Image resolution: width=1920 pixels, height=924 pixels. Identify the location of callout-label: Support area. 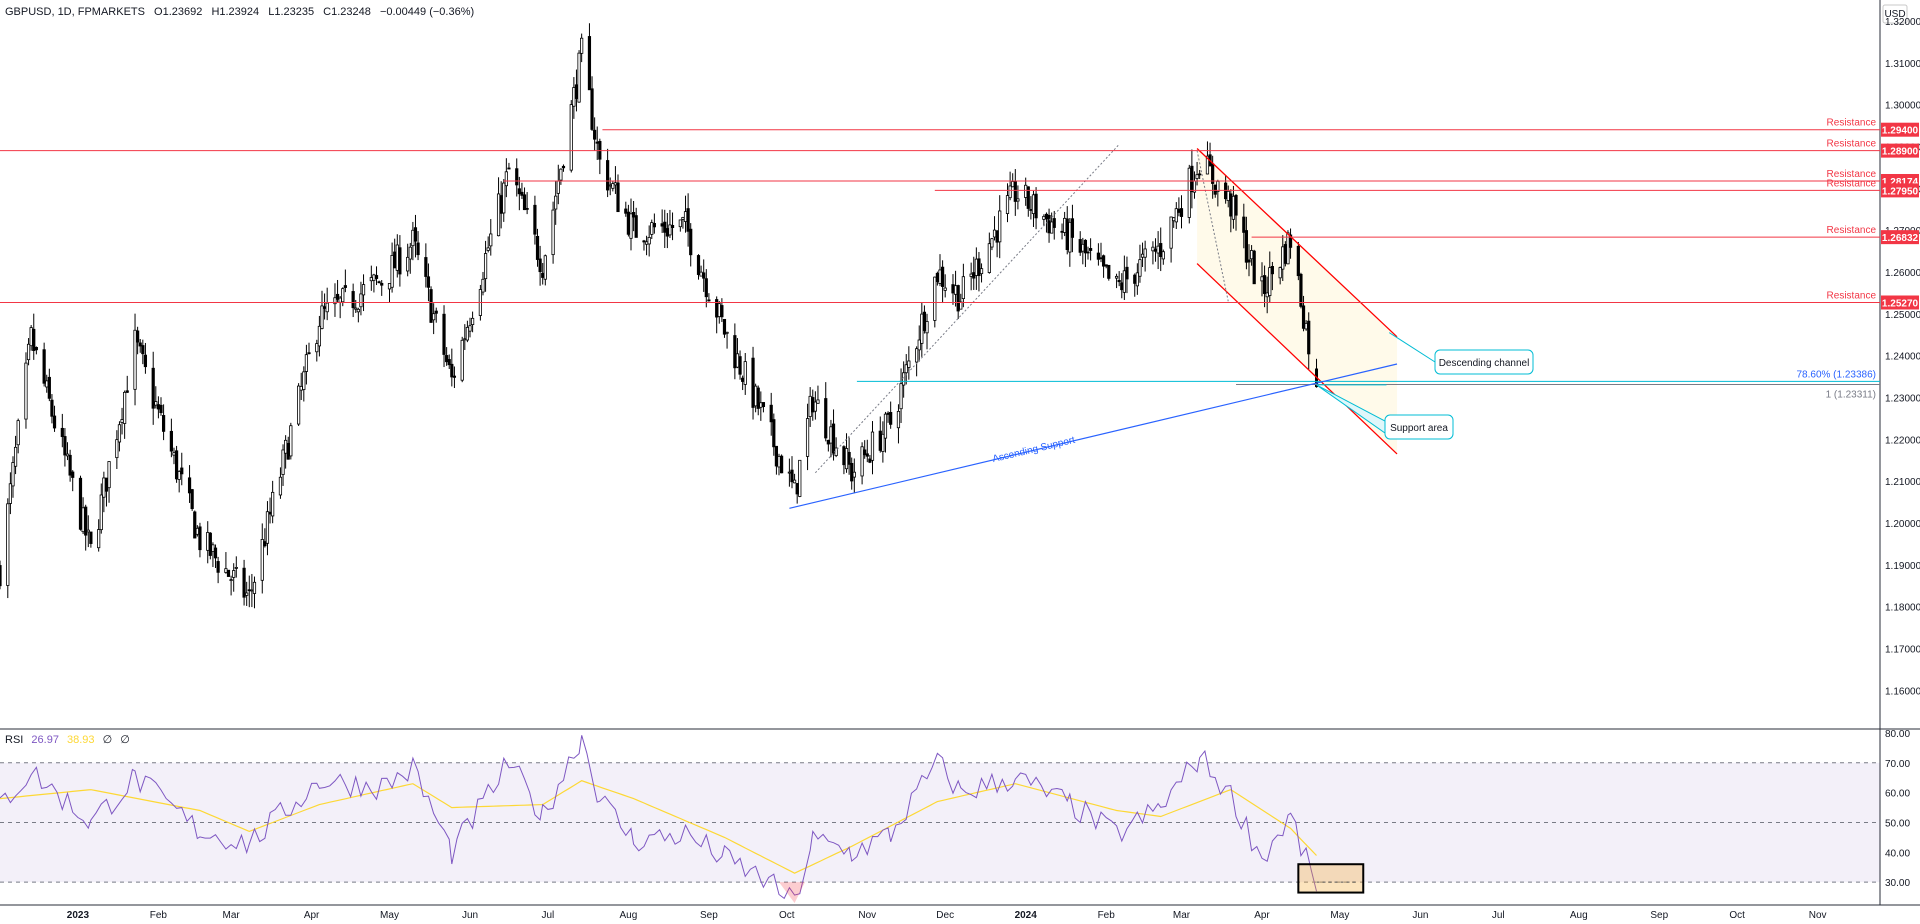
(1419, 428).